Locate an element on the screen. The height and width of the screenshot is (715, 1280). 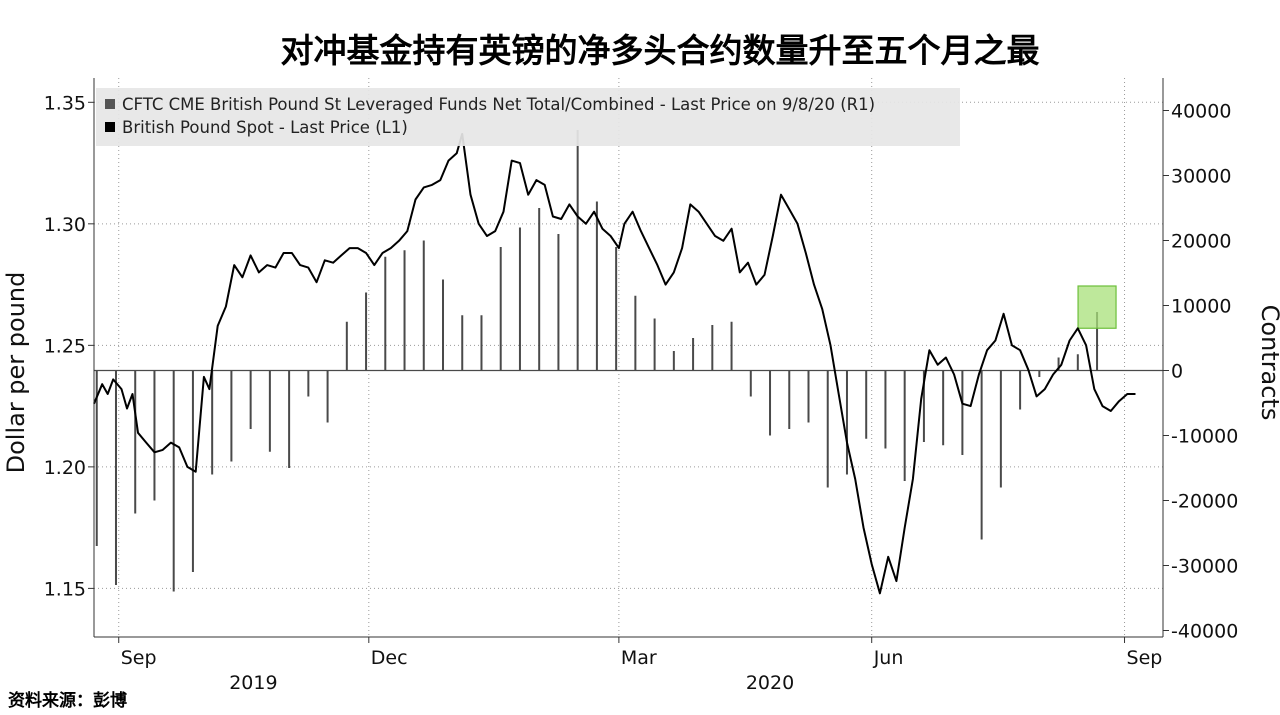
left-tick-label: 1.35 is located at coordinates (65, 103).